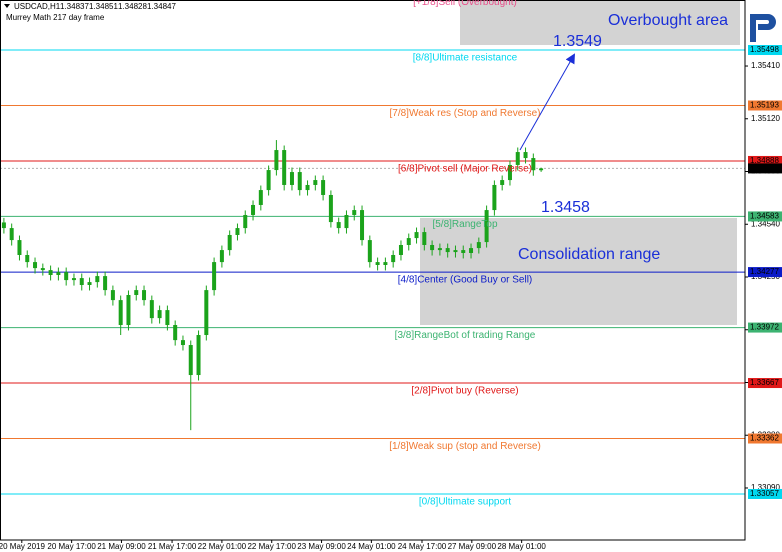 The image size is (782, 552). Describe the element at coordinates (172, 546) in the screenshot. I see `x-tick-label: 21 May 17:00` at that location.